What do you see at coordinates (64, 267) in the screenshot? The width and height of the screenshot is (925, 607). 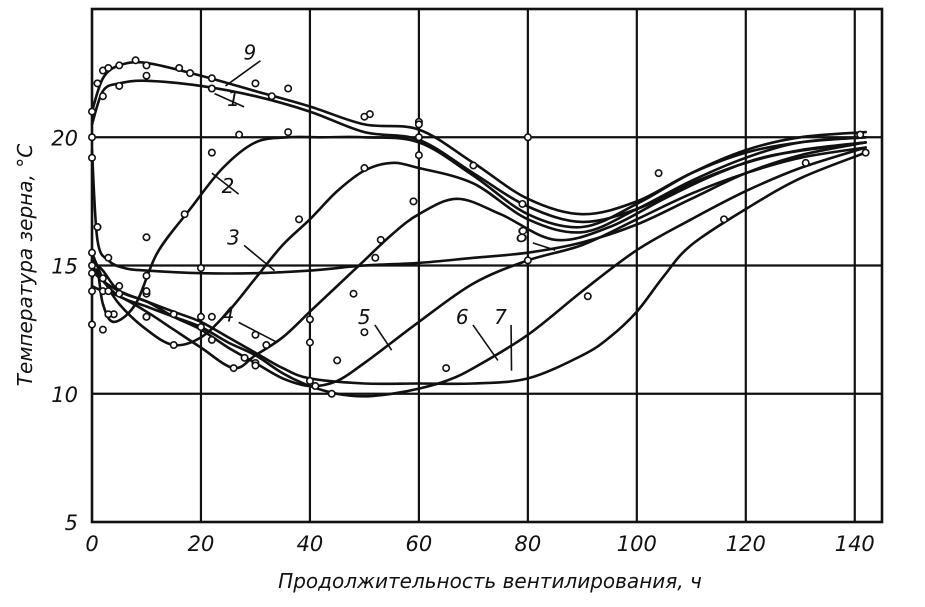 I see `y-tick-label: 15` at bounding box center [64, 267].